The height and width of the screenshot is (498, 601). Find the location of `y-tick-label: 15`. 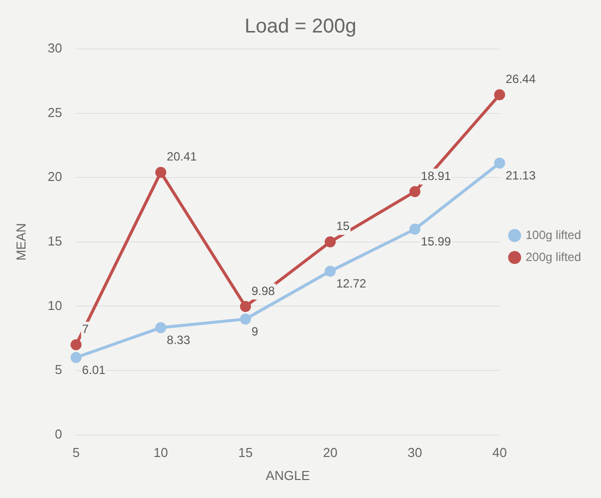

y-tick-label: 15 is located at coordinates (55, 240).